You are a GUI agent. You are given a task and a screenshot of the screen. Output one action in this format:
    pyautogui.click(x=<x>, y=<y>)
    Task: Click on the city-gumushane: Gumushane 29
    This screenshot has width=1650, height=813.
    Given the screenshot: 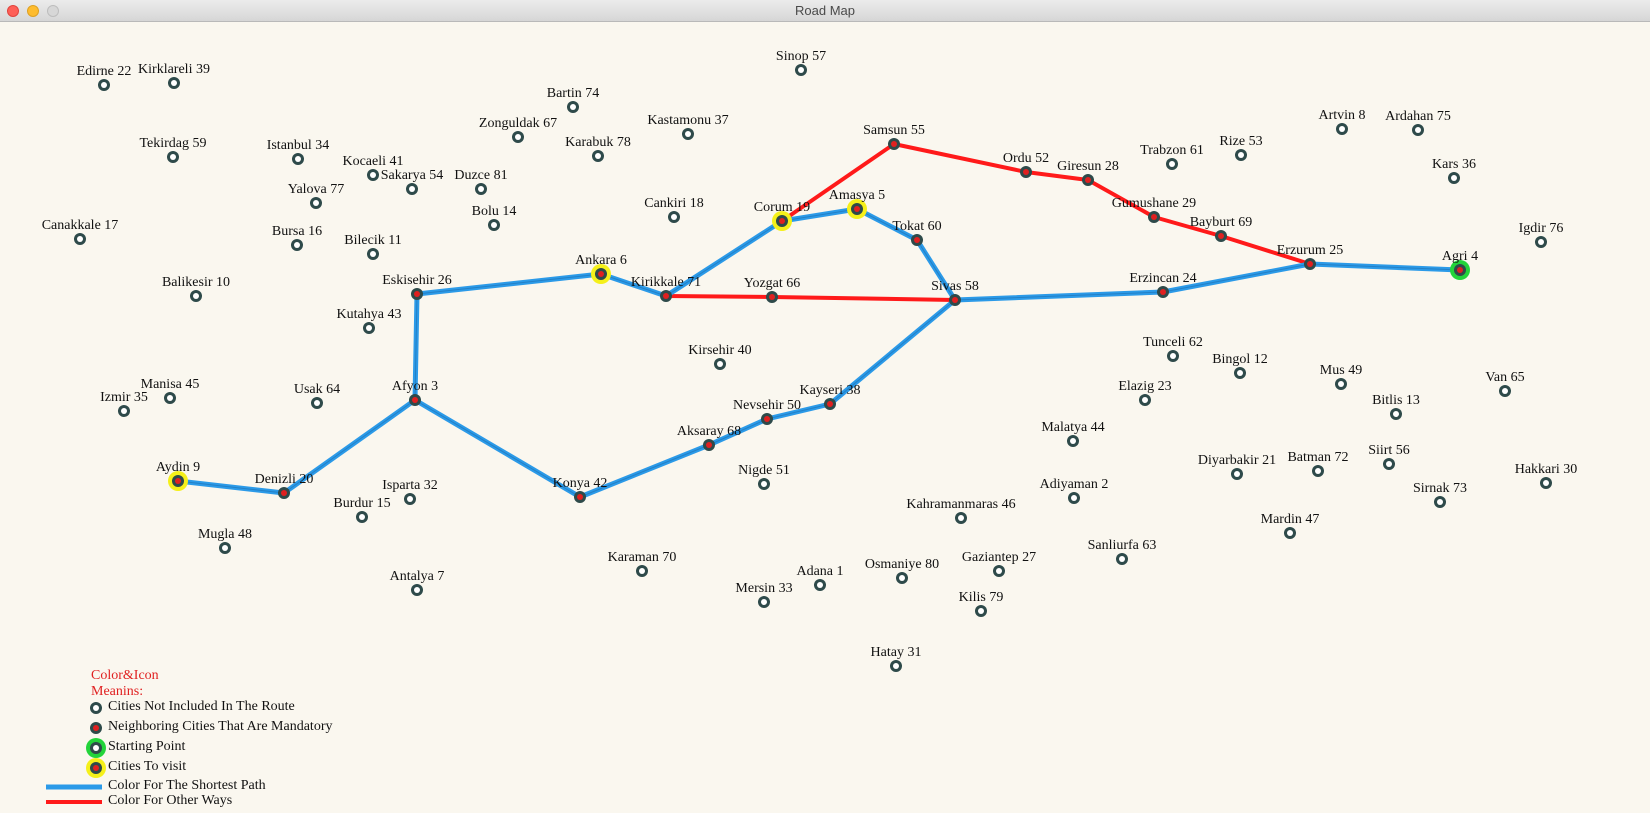 What is the action you would take?
    pyautogui.click(x=1154, y=209)
    